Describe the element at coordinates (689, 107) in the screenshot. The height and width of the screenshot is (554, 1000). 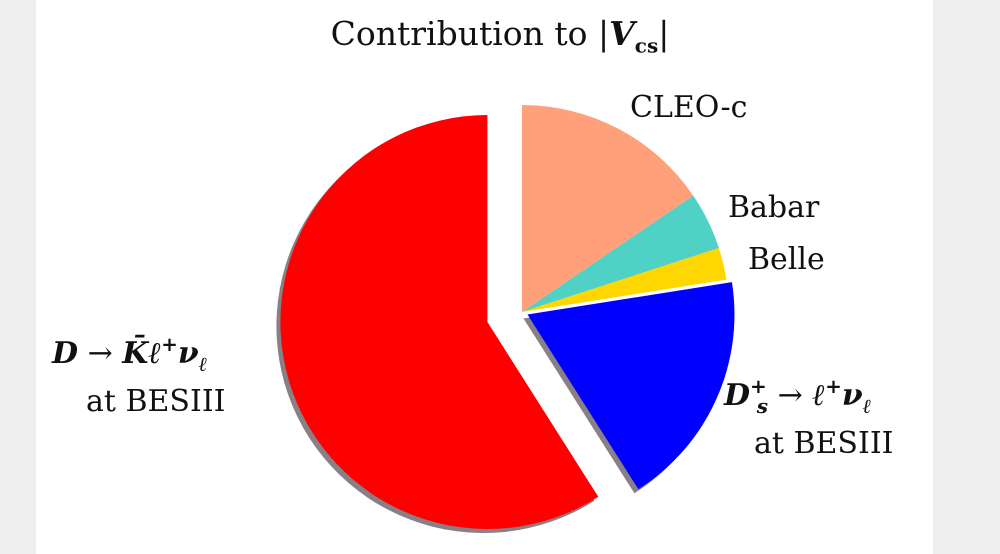
I see `label-cleo-c: CLEO-c` at that location.